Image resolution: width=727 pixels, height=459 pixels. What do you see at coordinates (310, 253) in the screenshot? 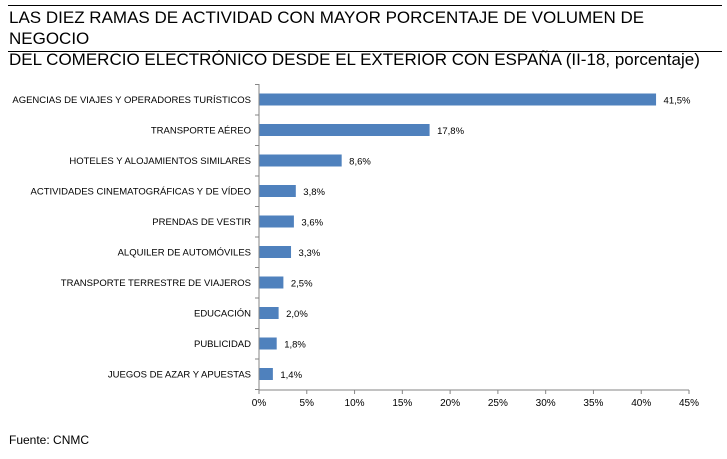
I see `data-label: 3,3%` at bounding box center [310, 253].